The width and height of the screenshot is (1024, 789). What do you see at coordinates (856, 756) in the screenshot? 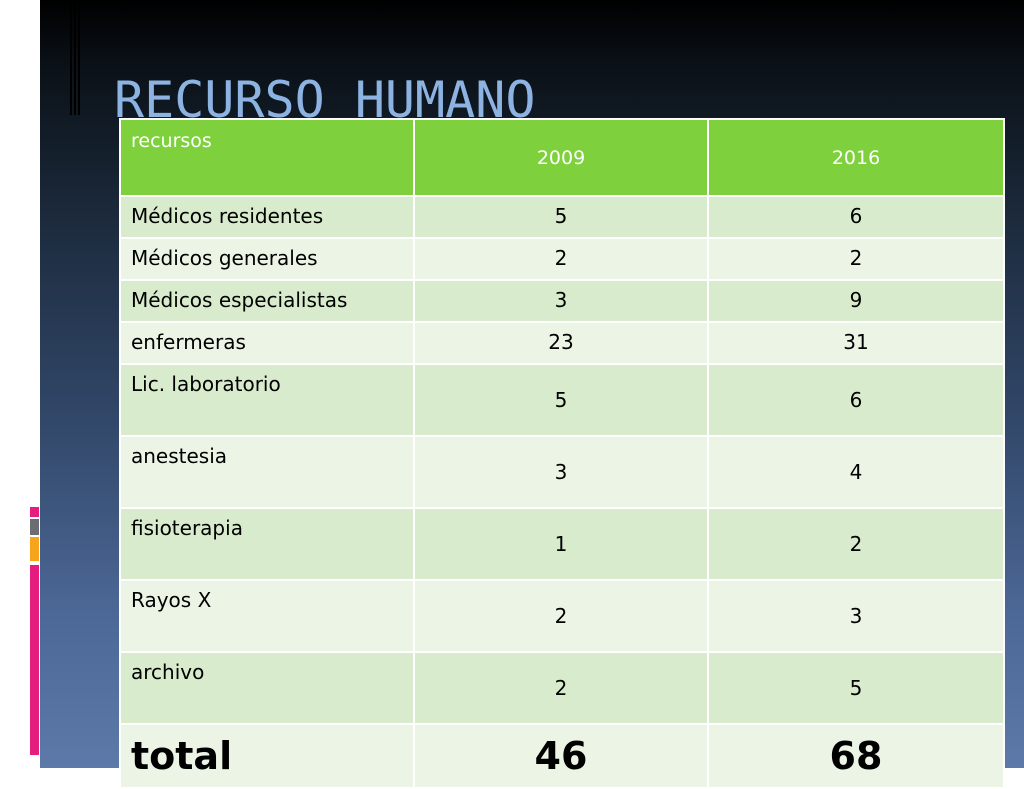
I see `total-2016: 68` at bounding box center [856, 756].